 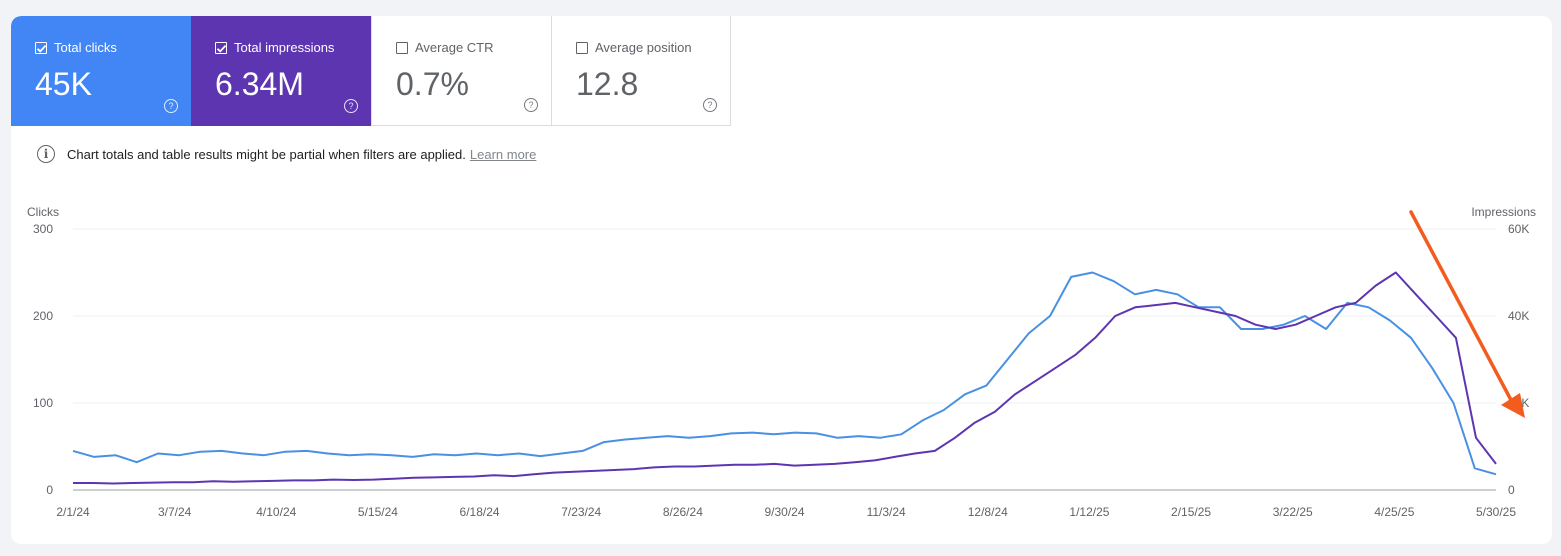 I want to click on metric-card-impressions: Total impressions 6.34M ?, so click(x=281, y=71).